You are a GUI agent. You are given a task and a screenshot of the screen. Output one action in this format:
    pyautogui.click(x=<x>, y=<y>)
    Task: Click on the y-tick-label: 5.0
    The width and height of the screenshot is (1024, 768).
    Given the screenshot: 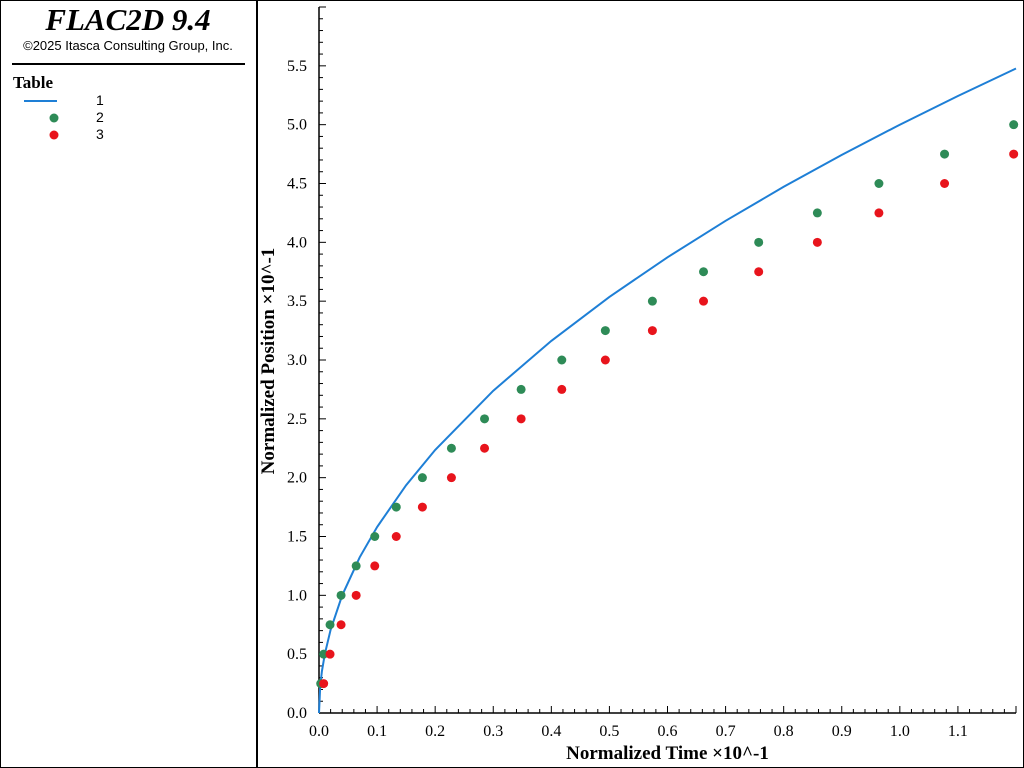 What is the action you would take?
    pyautogui.click(x=297, y=125)
    